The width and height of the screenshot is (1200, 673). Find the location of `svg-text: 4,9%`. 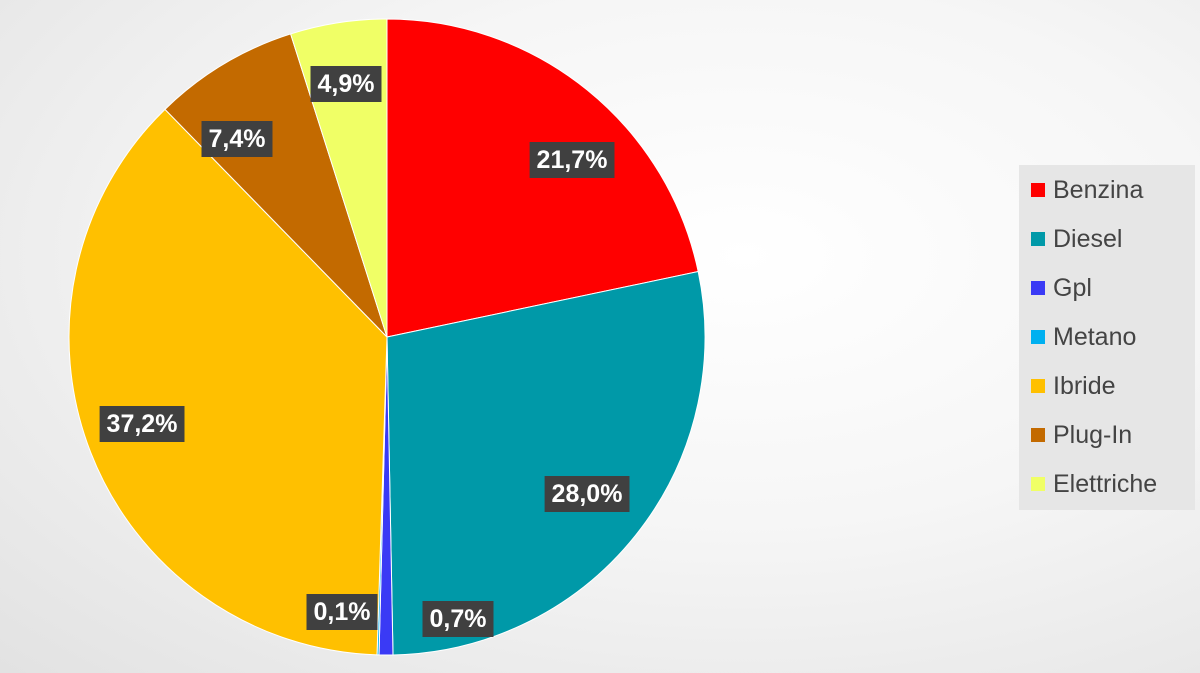

svg-text: 4,9% is located at coordinates (346, 84).